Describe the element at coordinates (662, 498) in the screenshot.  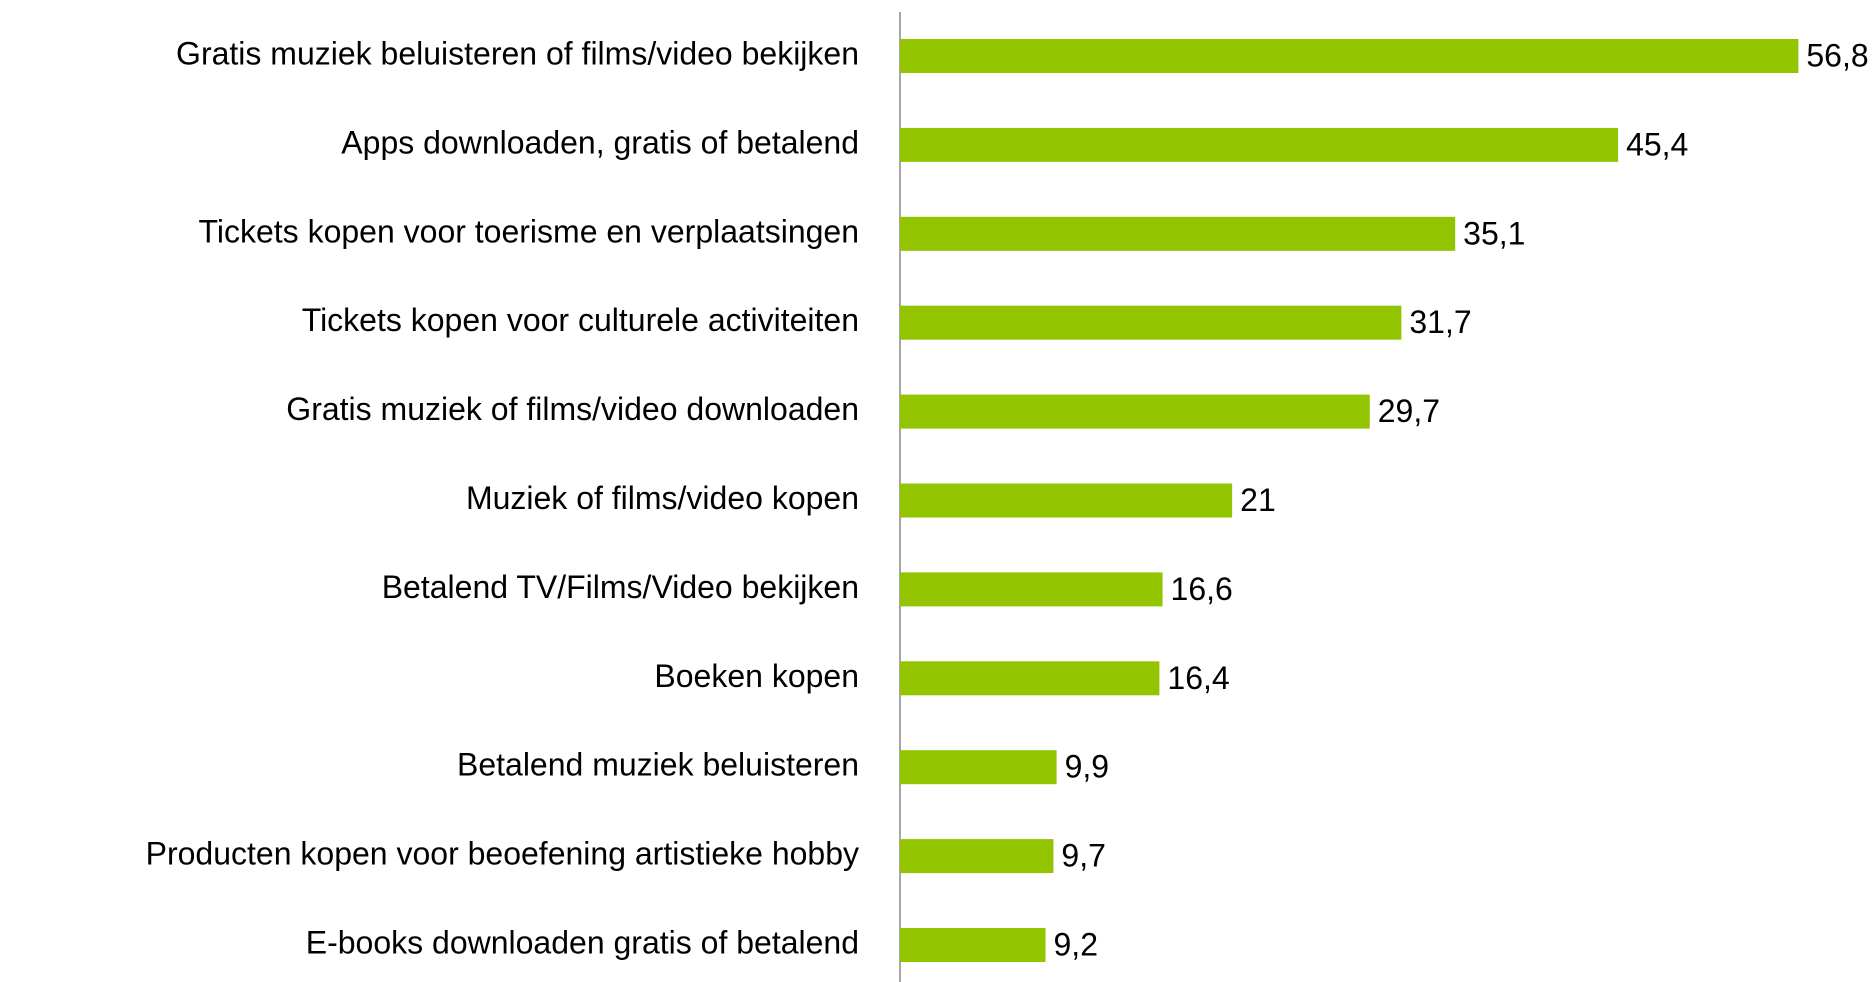
I see `category-label: Muziek of films/video kopen` at that location.